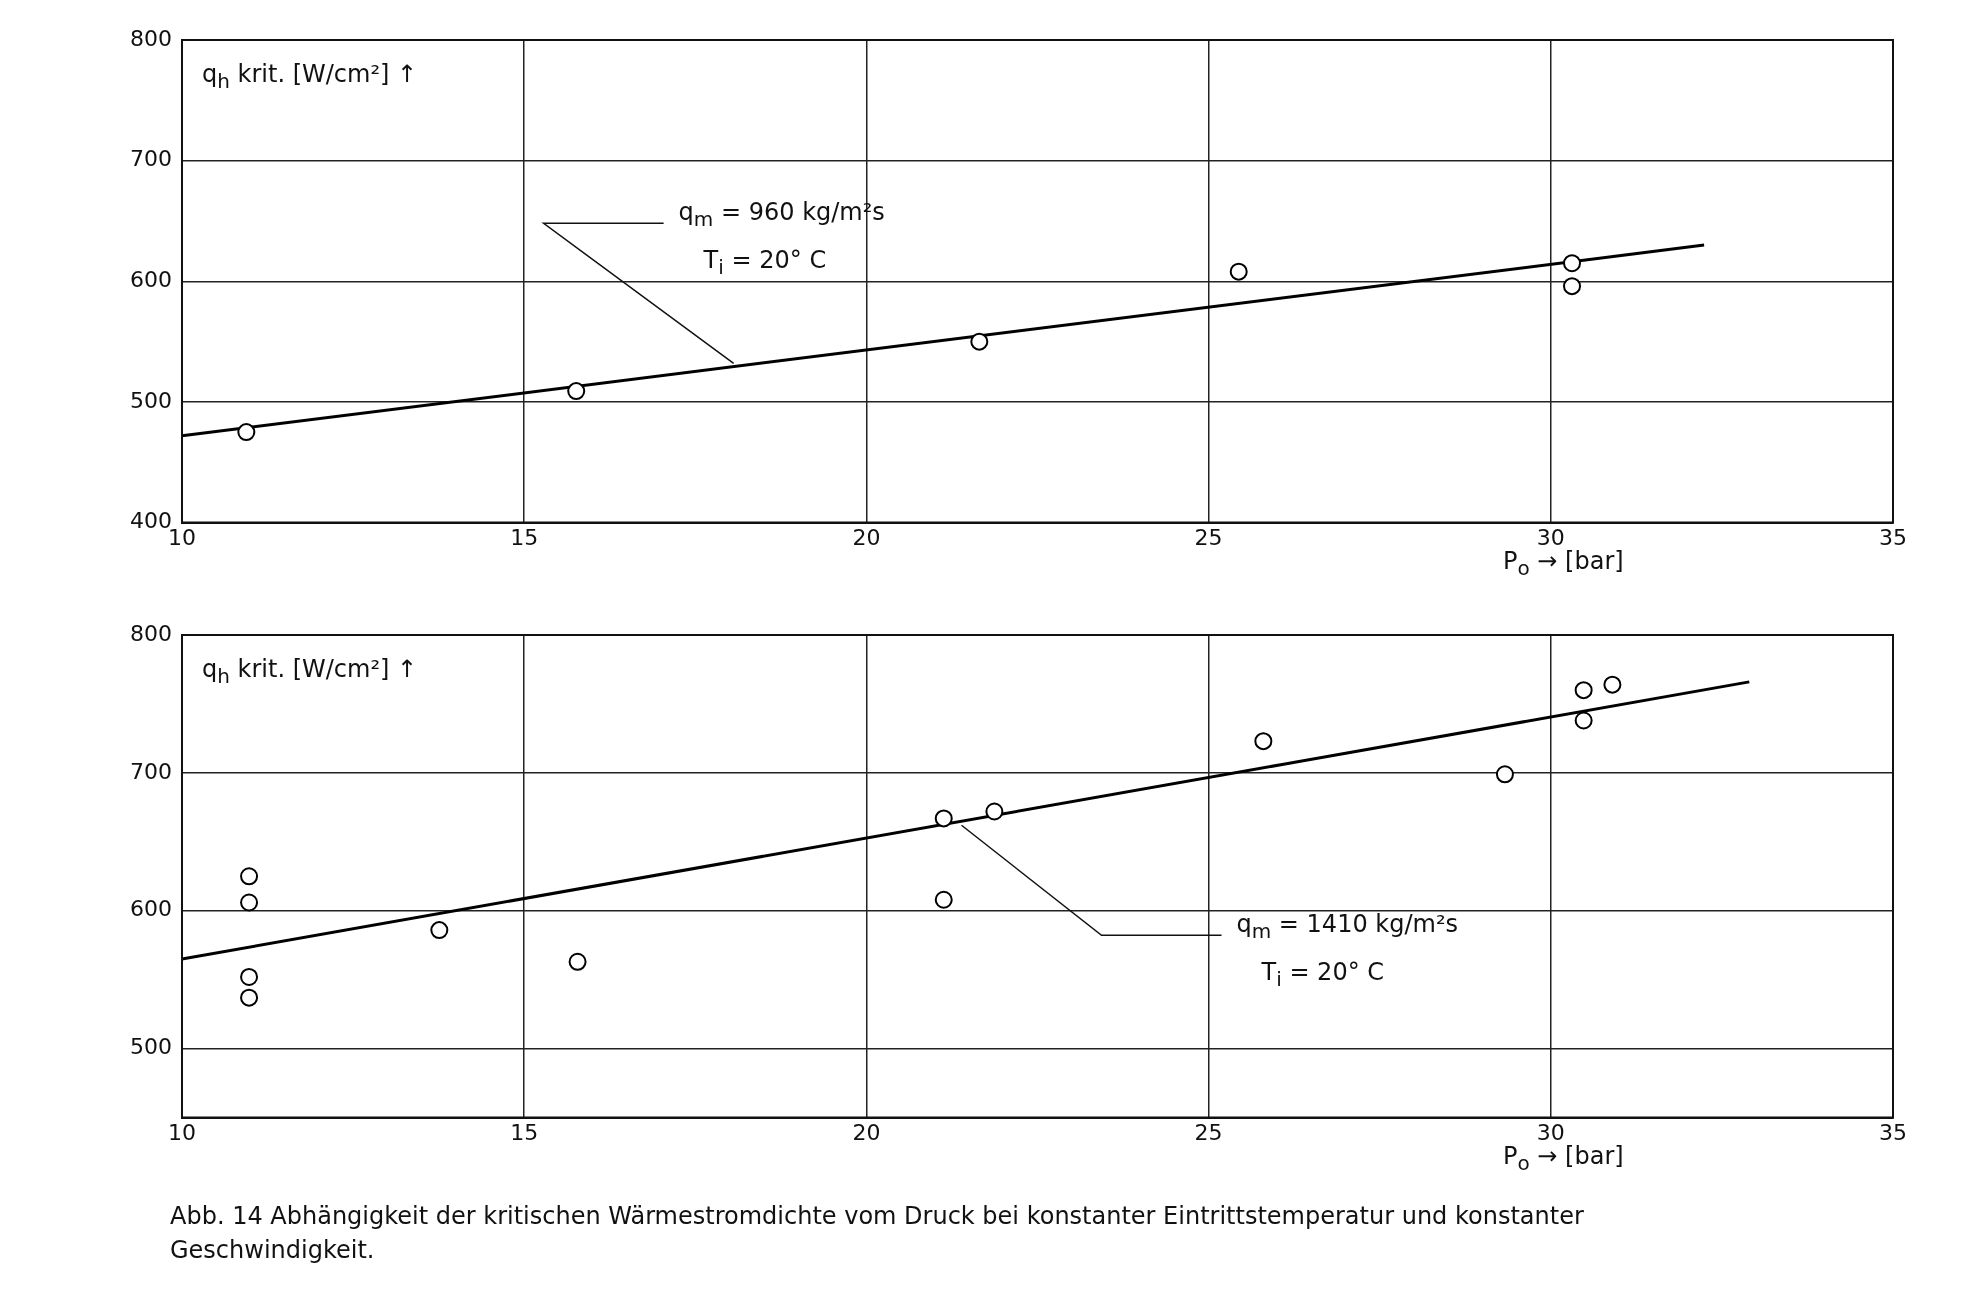 The width and height of the screenshot is (1968, 1299). Describe the element at coordinates (181, 1132) in the screenshot. I see `x-tick-label: 10` at that location.